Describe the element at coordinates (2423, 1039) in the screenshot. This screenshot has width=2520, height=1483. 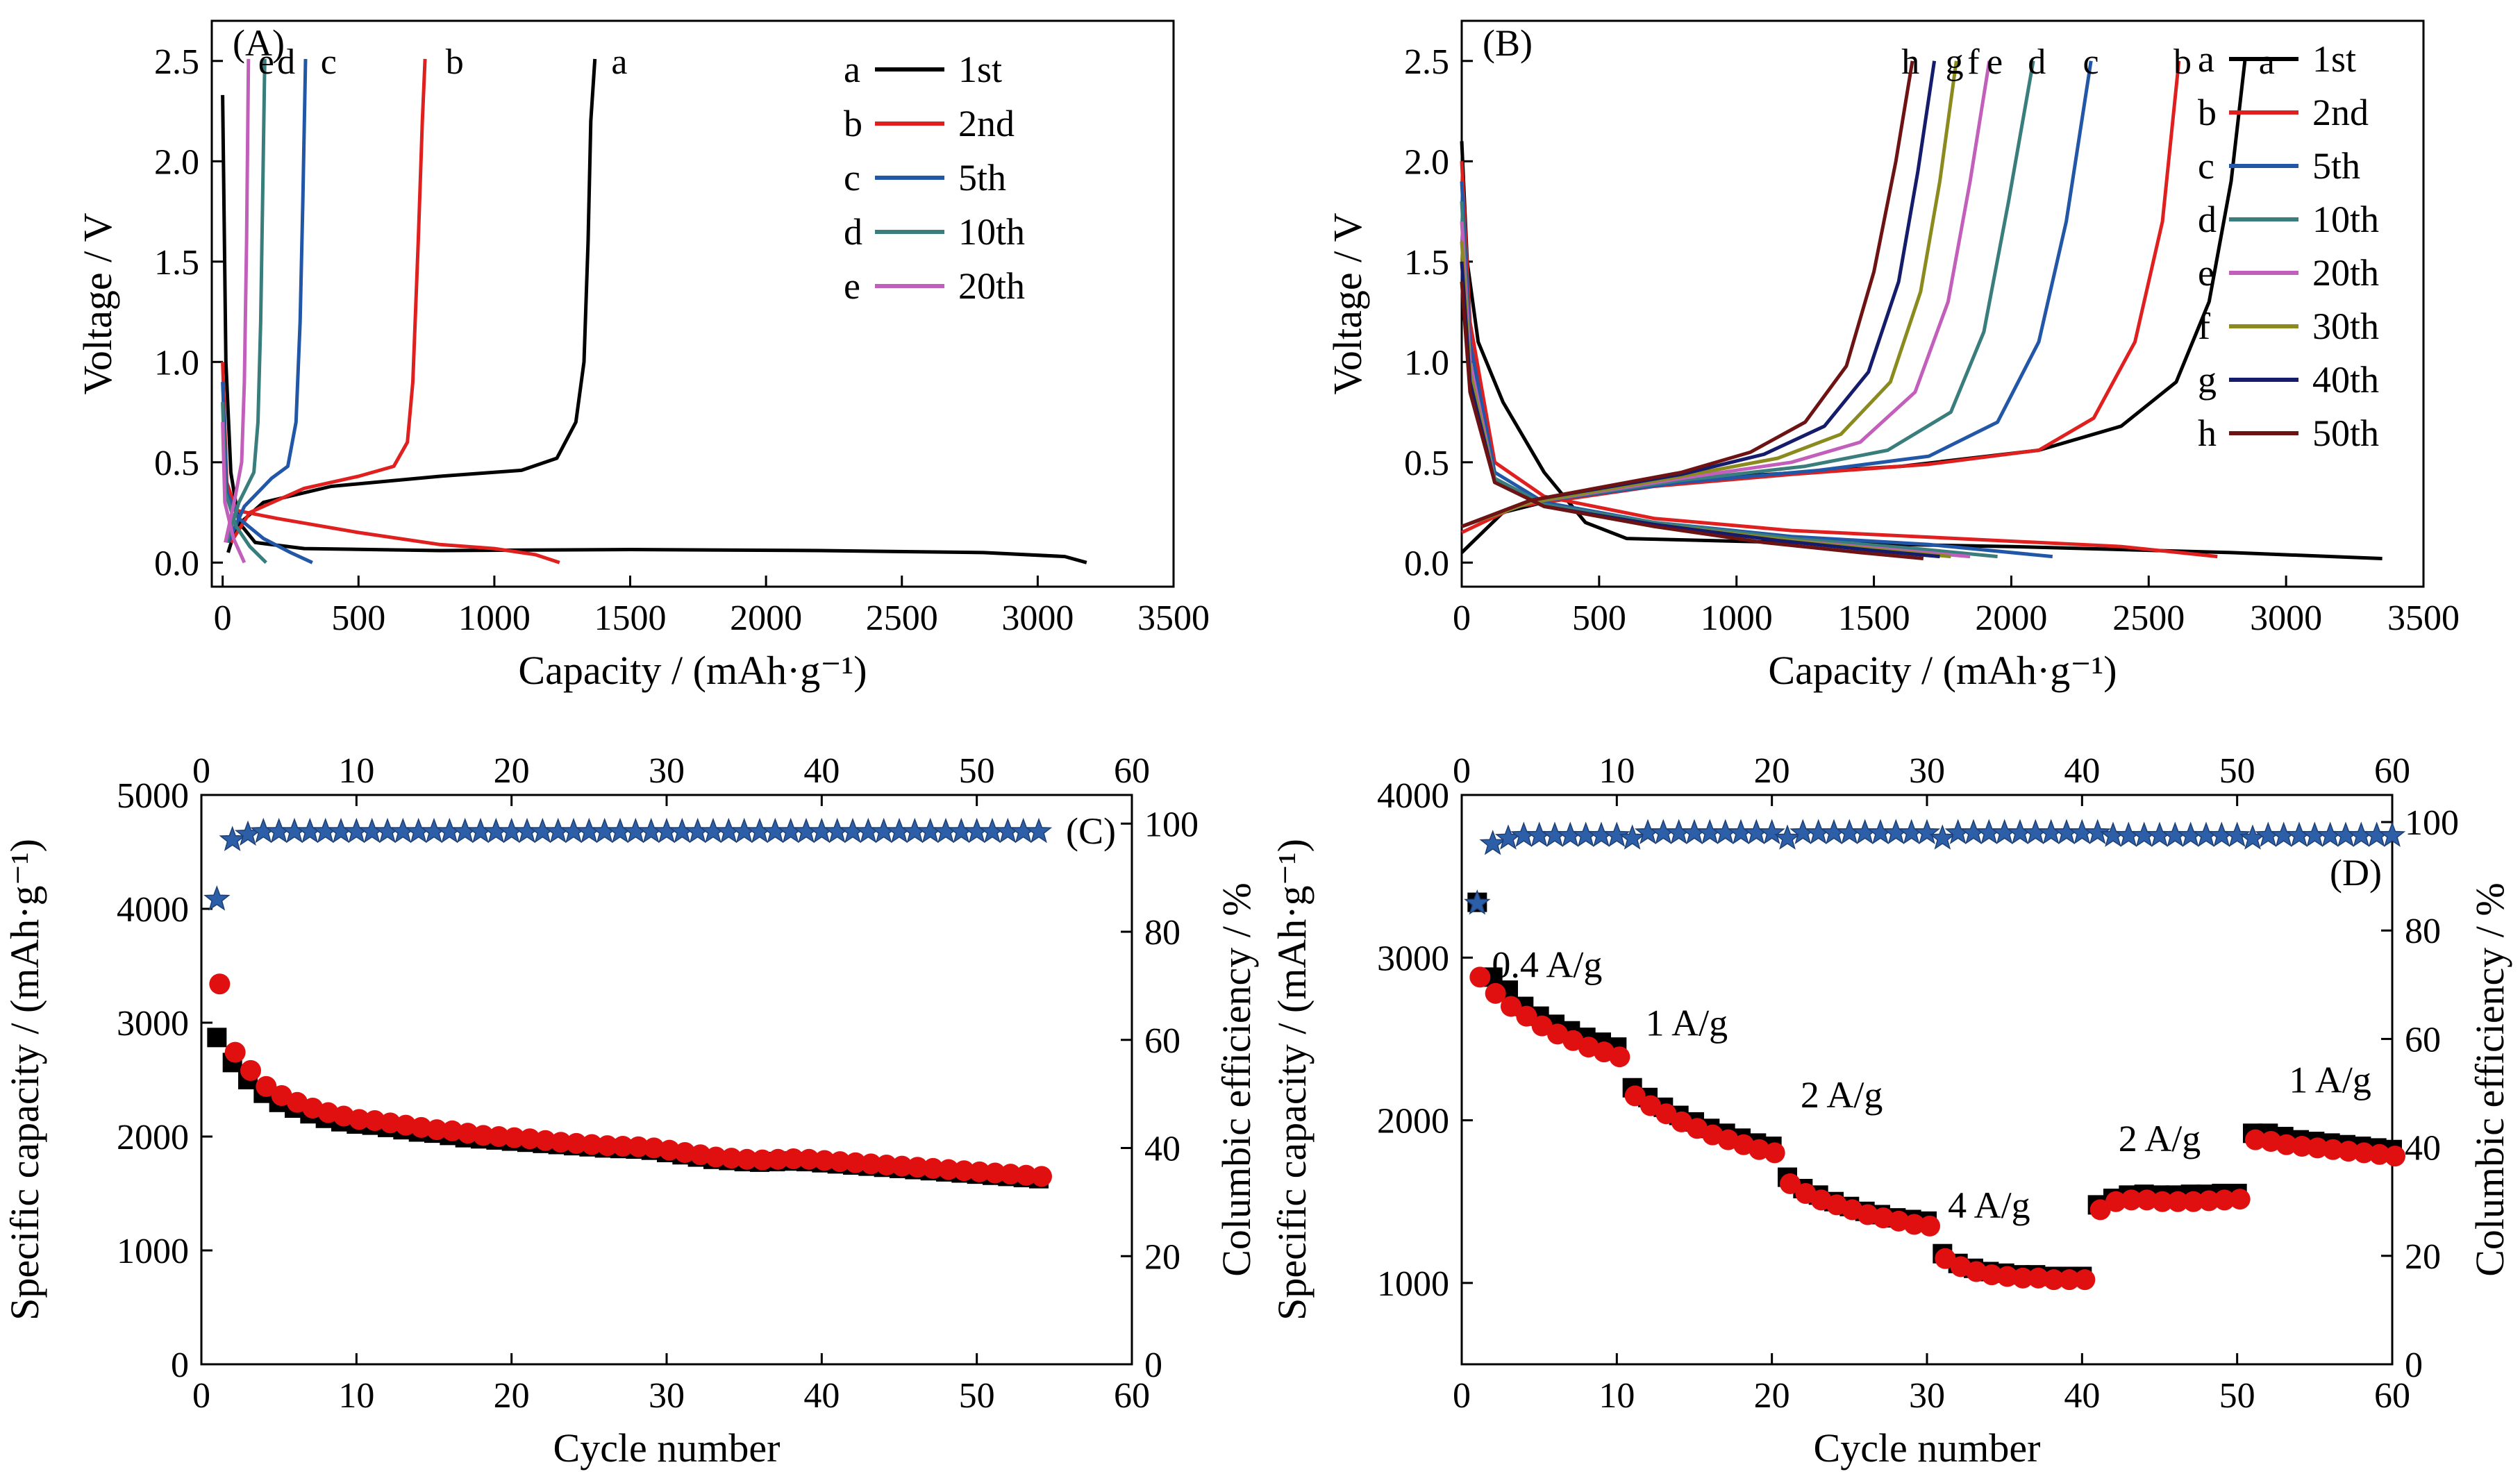
I see `y2-tick-label: 60` at that location.